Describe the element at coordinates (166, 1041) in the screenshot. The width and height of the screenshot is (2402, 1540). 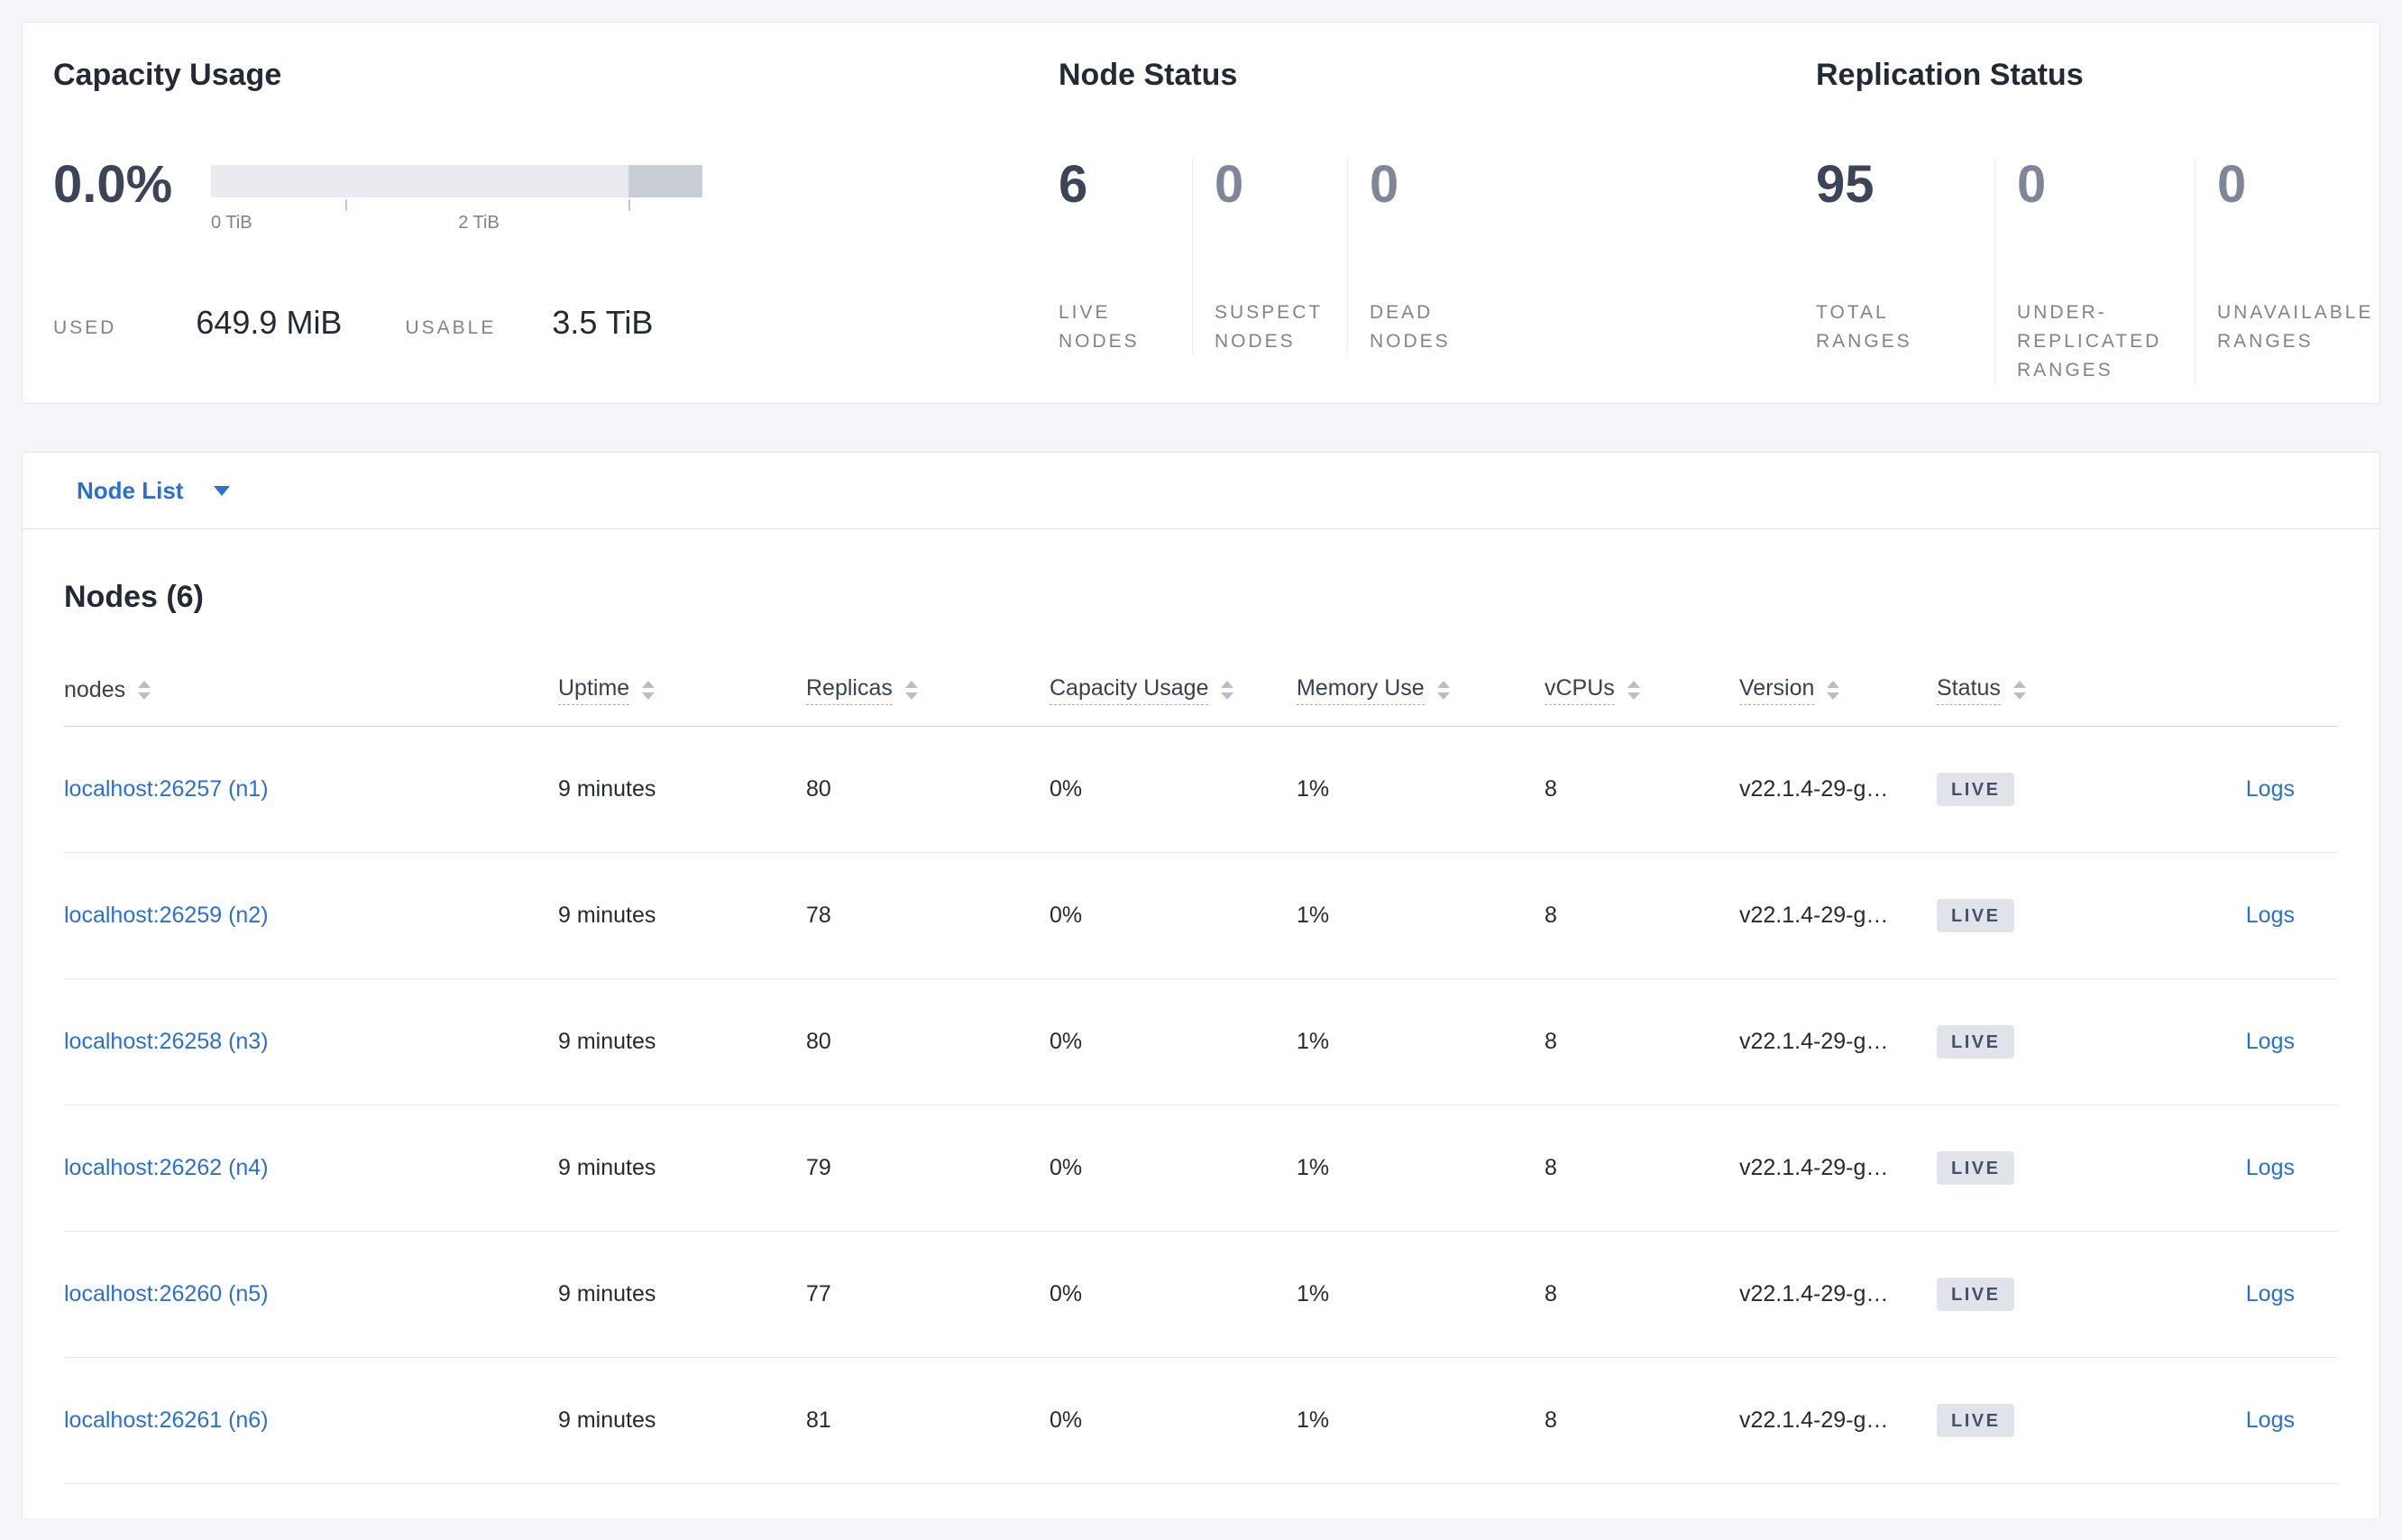
I see `node-link: localhost:26258 (n3)` at that location.